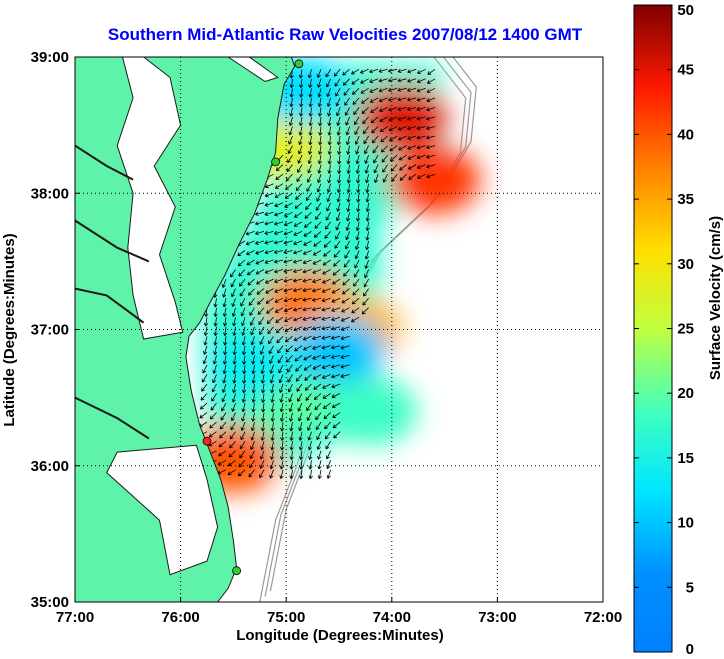 The height and width of the screenshot is (659, 724). I want to click on colorbar-tick-label: 35, so click(685, 199).